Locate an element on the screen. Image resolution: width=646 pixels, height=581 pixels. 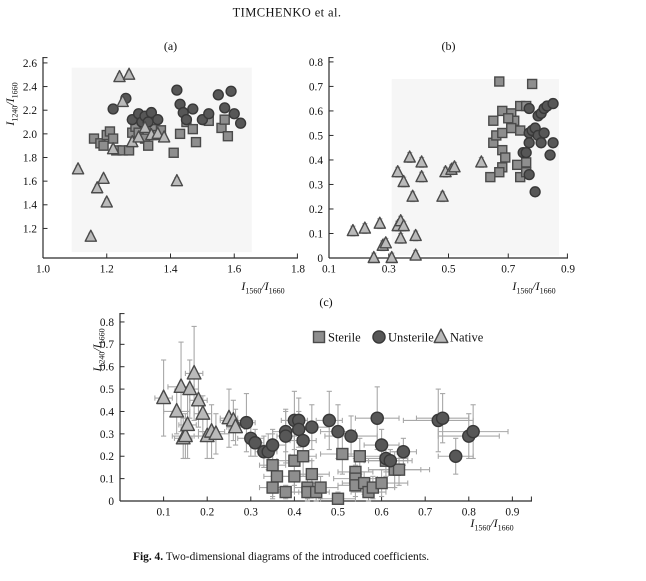
plot-background is located at coordinates (161, 160).